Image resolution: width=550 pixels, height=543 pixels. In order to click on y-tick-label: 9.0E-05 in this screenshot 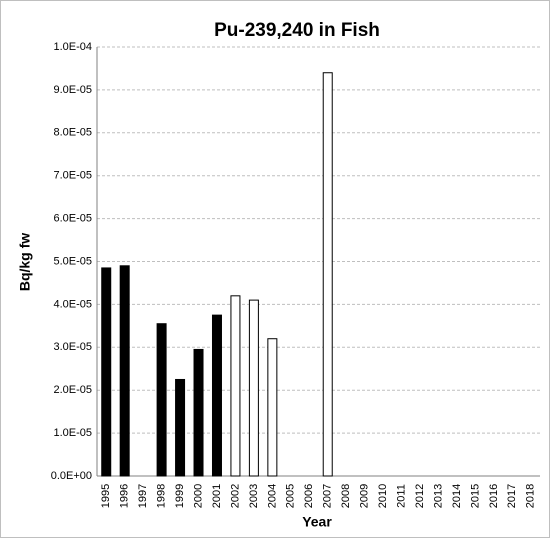, I will do `click(72, 90)`.